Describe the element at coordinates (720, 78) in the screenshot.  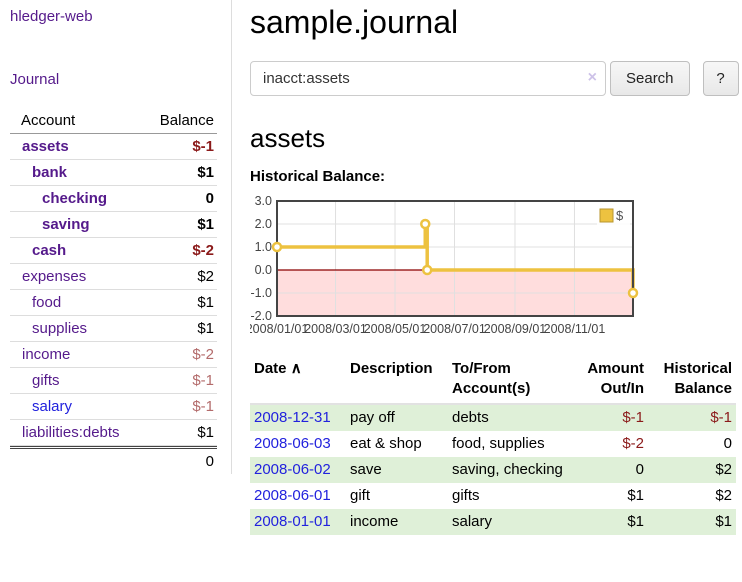
I see `help-button: ?` at that location.